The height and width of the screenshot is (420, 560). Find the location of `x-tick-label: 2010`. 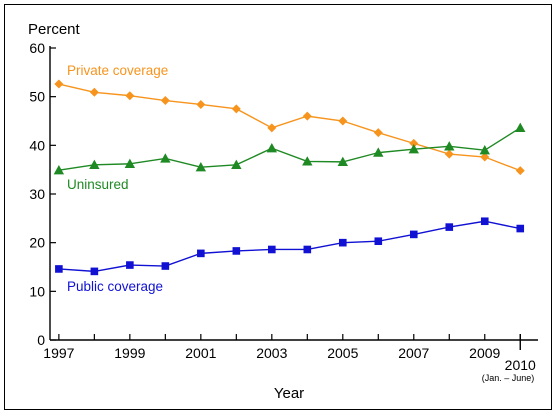

x-tick-label: 2010 is located at coordinates (520, 365).